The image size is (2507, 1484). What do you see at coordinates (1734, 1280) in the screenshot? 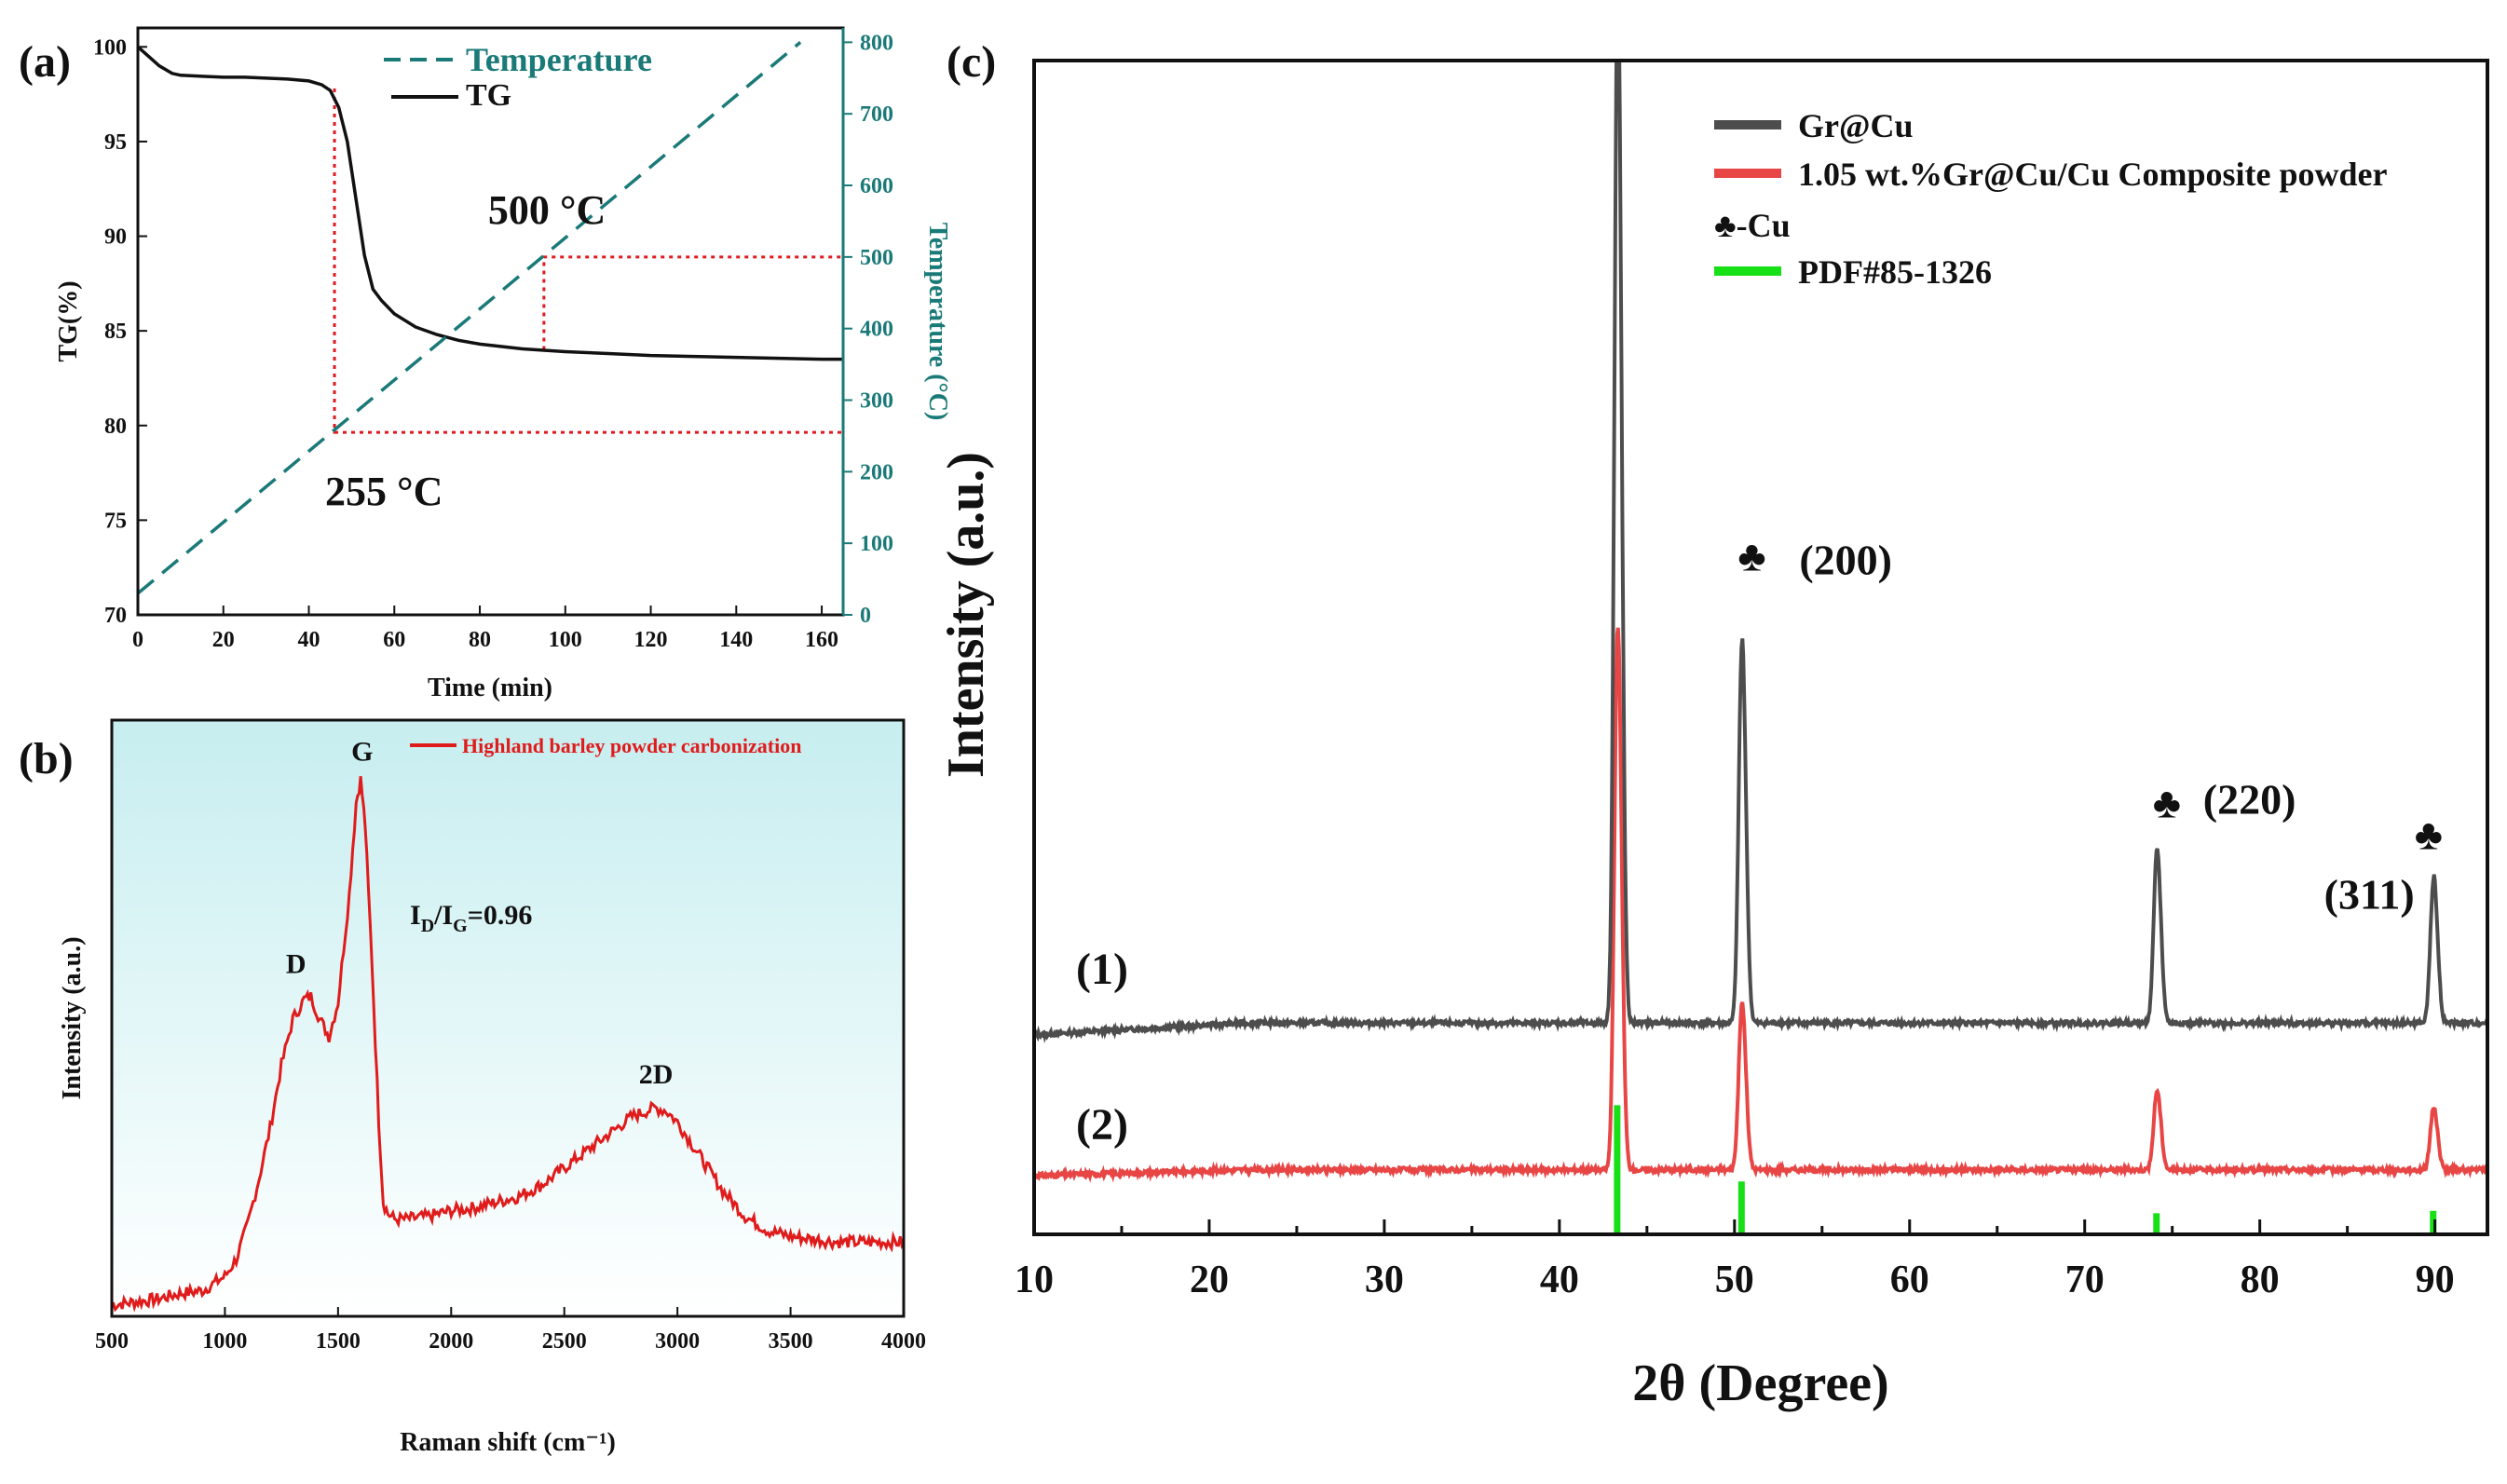
I see `c-xtick-label: 50` at bounding box center [1734, 1280].